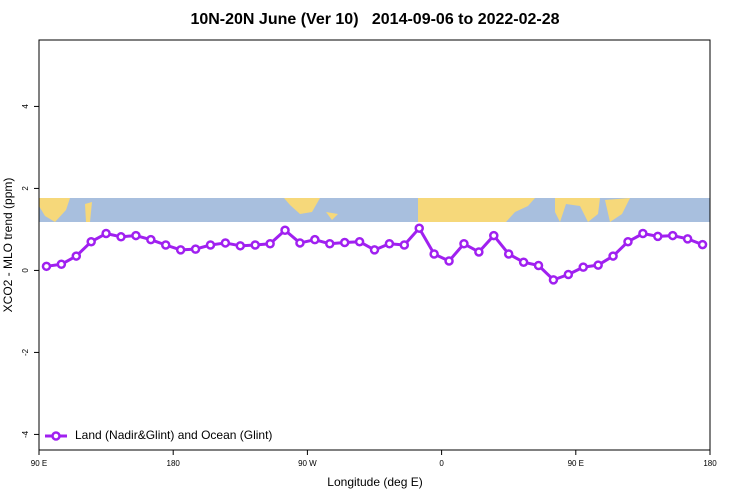  What do you see at coordinates (307, 463) in the screenshot?
I see `x-tick-label: 90 W` at bounding box center [307, 463].